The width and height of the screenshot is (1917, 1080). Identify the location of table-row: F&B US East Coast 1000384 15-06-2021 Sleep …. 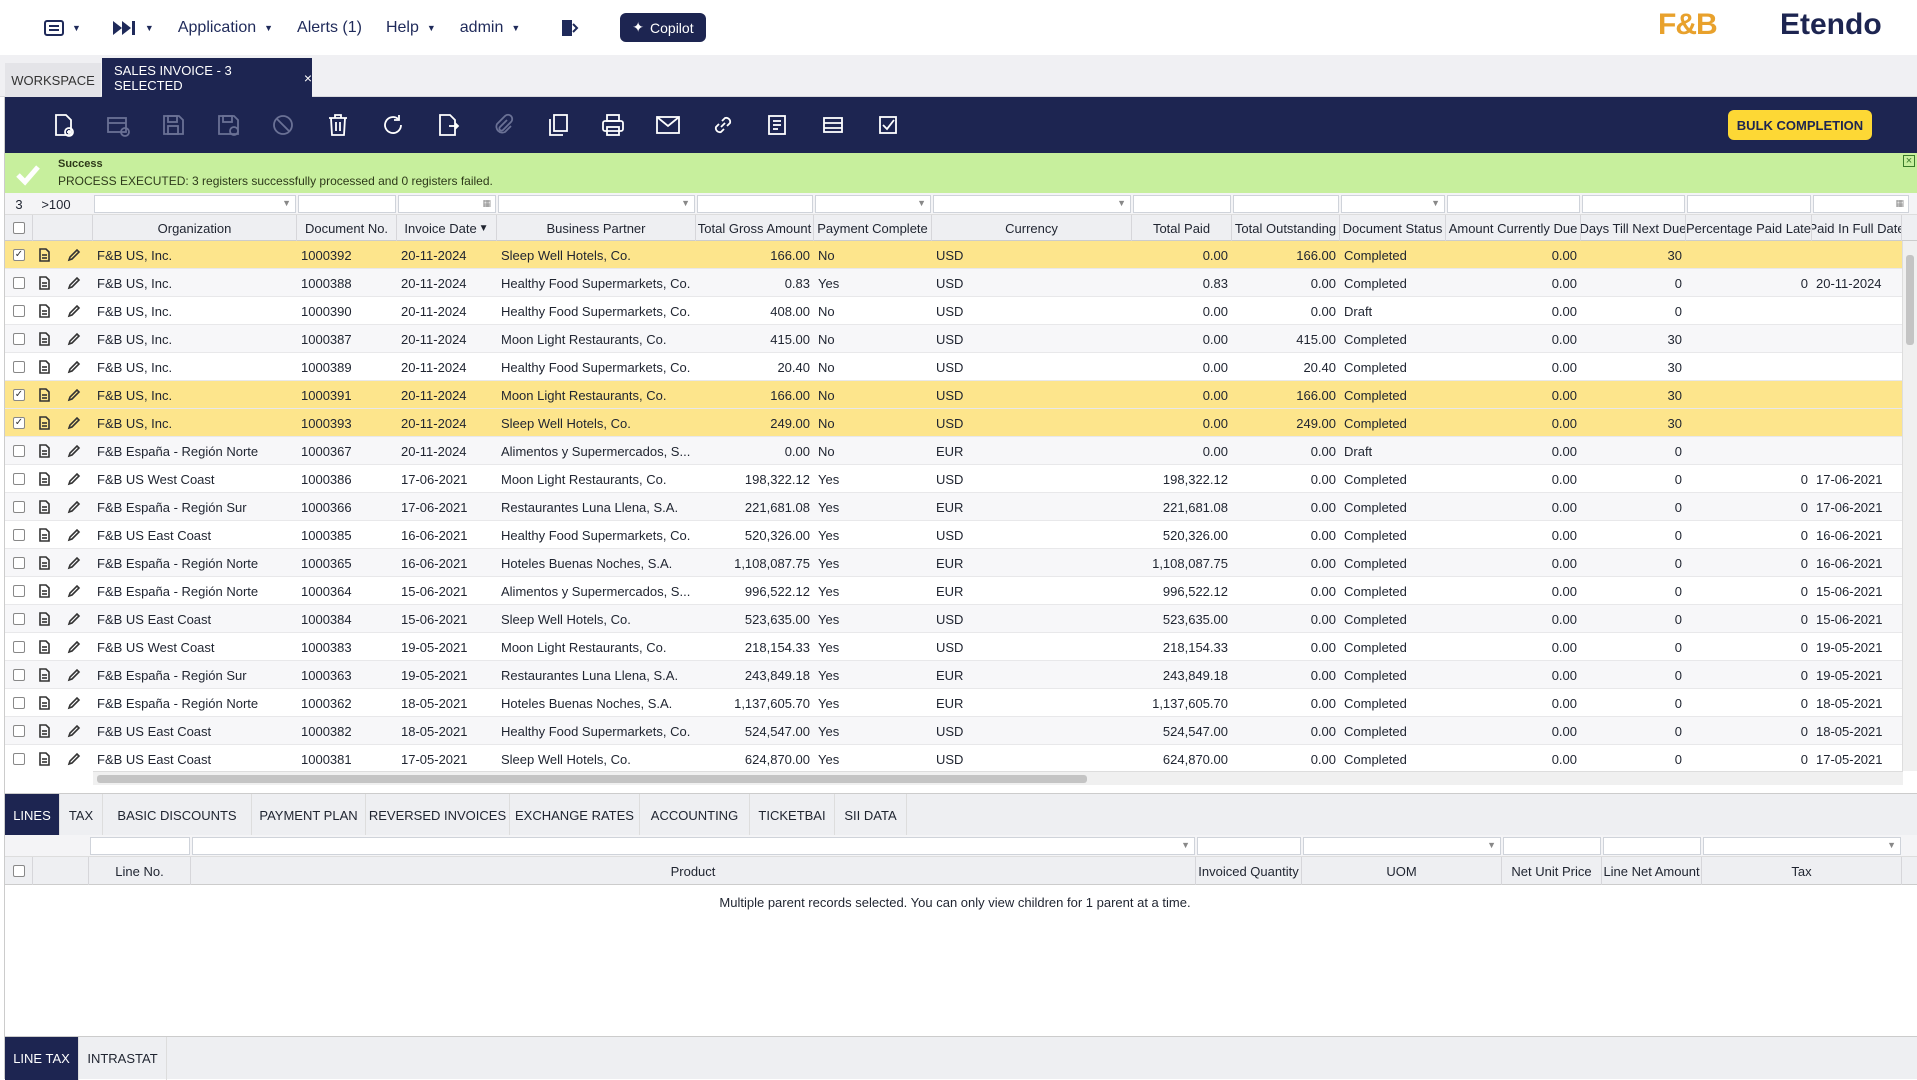
(955, 619).